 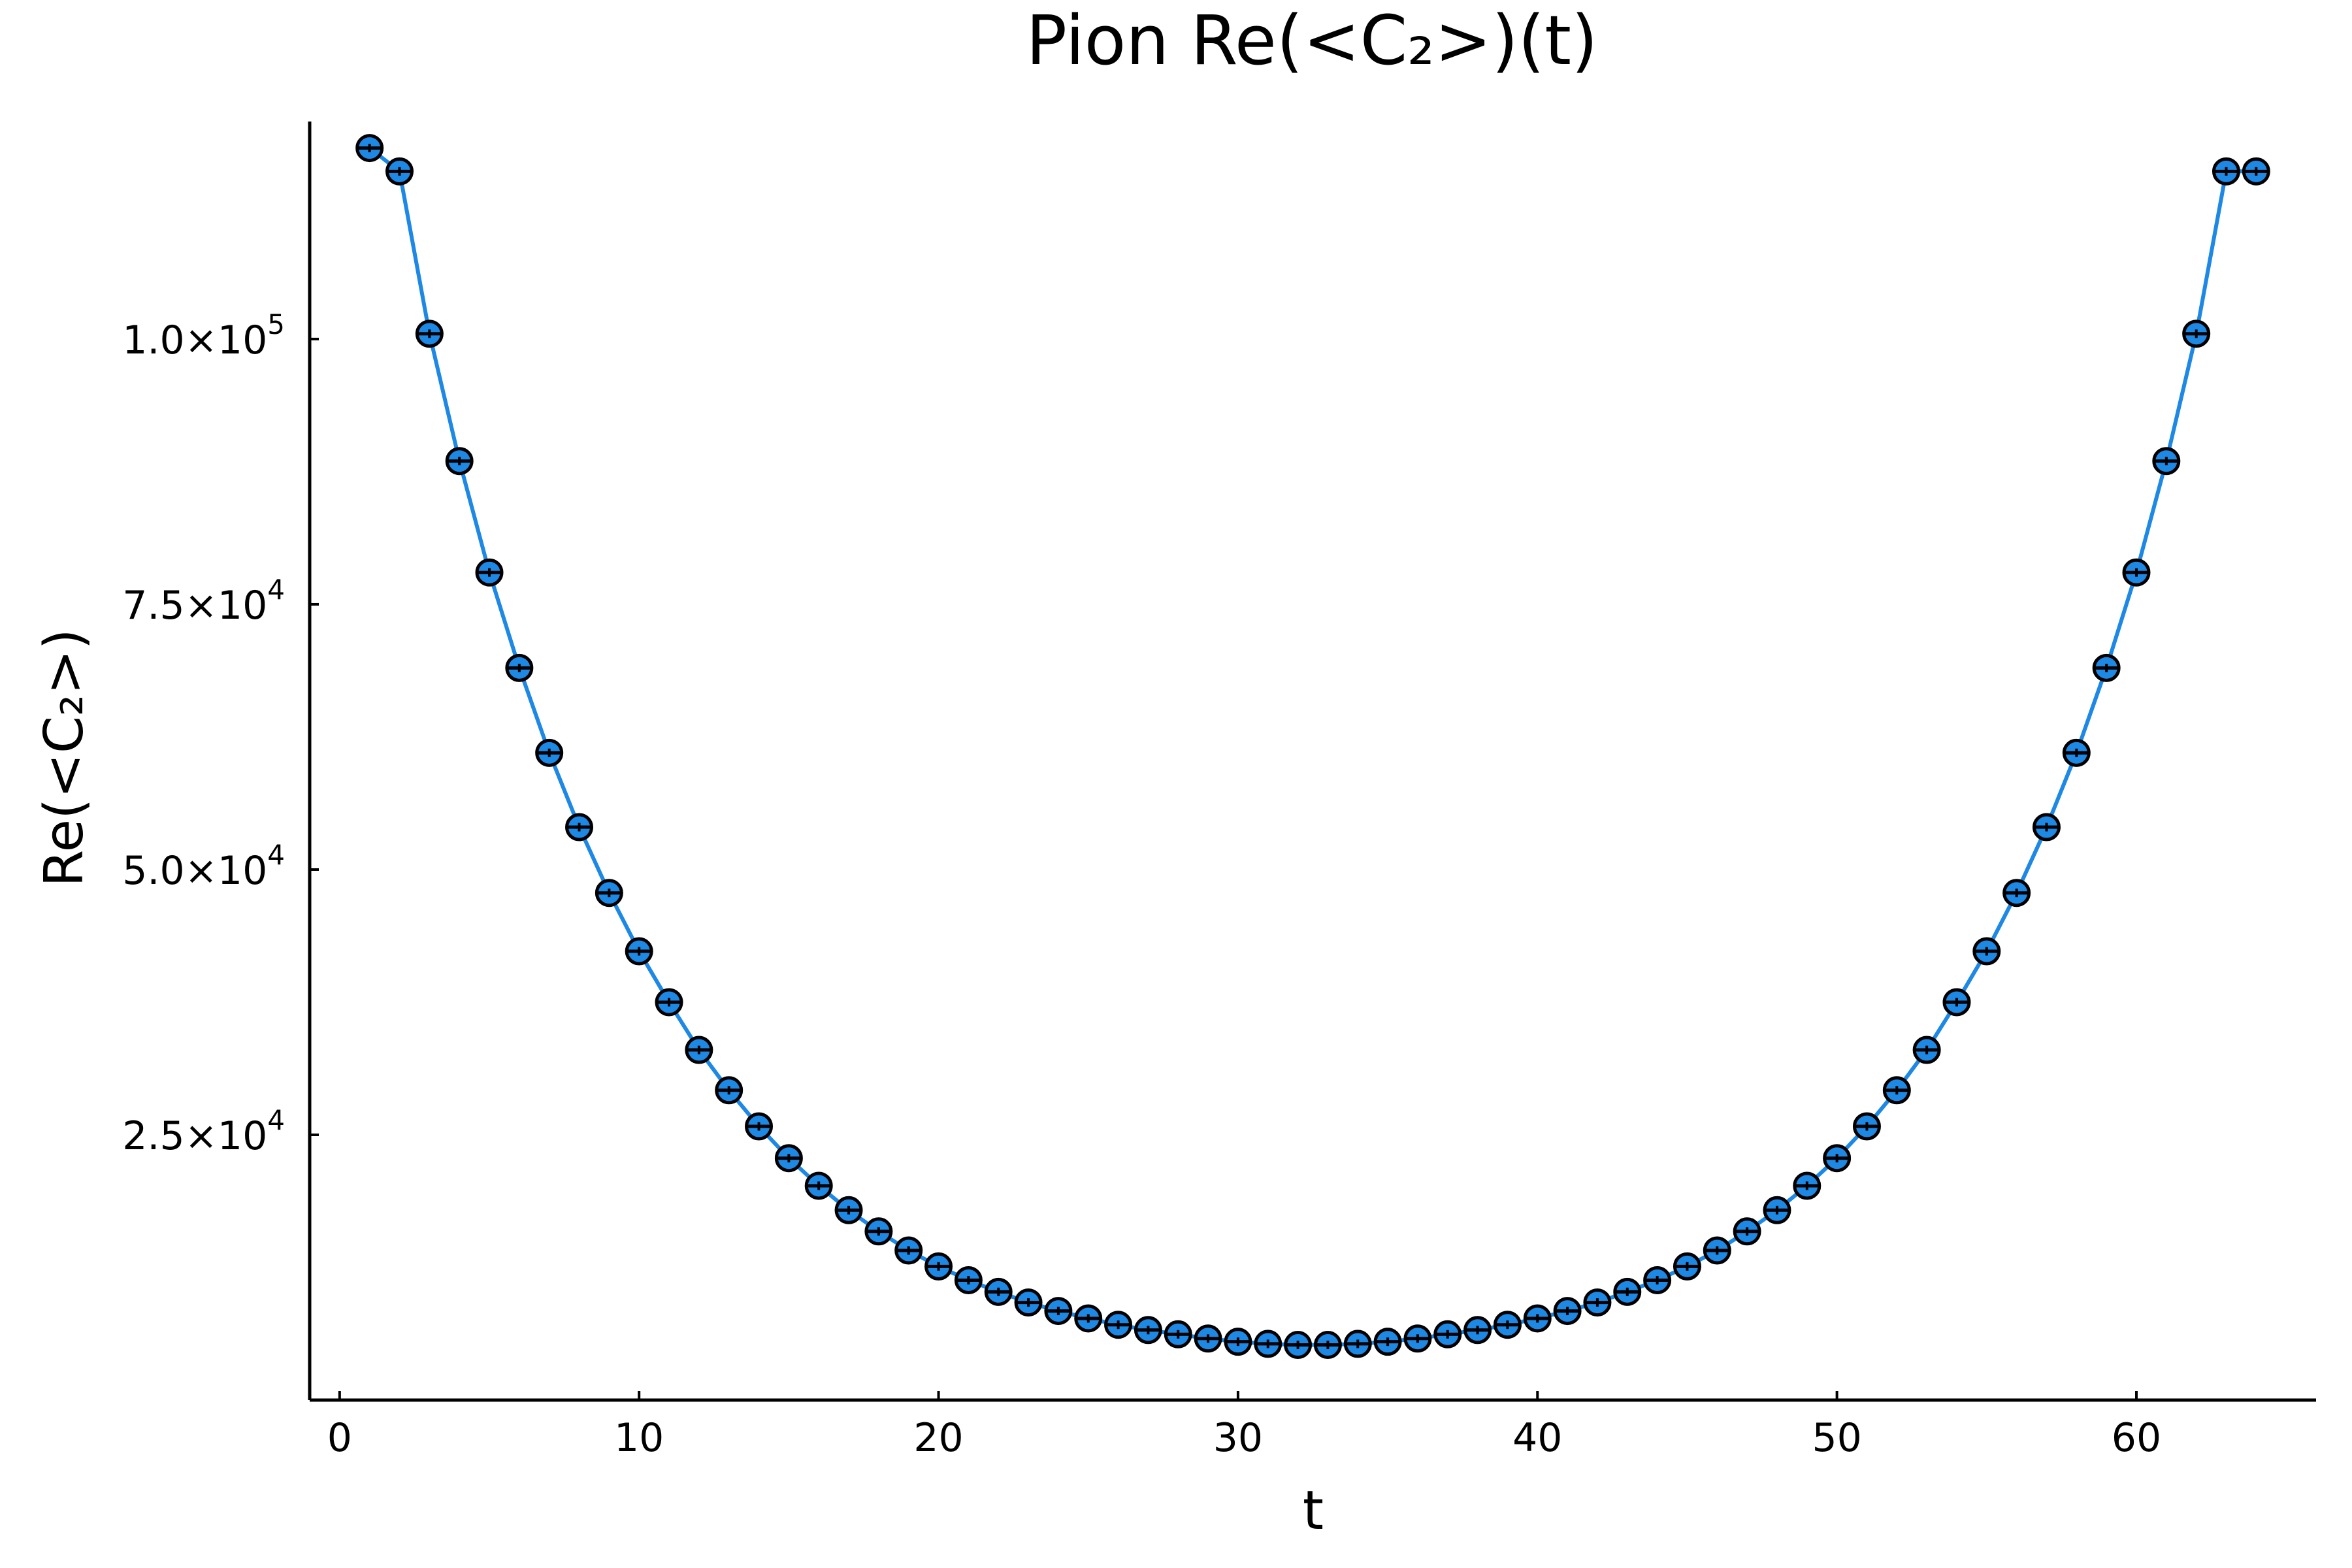 What do you see at coordinates (938, 1438) in the screenshot?
I see `x-tick-label: 20` at bounding box center [938, 1438].